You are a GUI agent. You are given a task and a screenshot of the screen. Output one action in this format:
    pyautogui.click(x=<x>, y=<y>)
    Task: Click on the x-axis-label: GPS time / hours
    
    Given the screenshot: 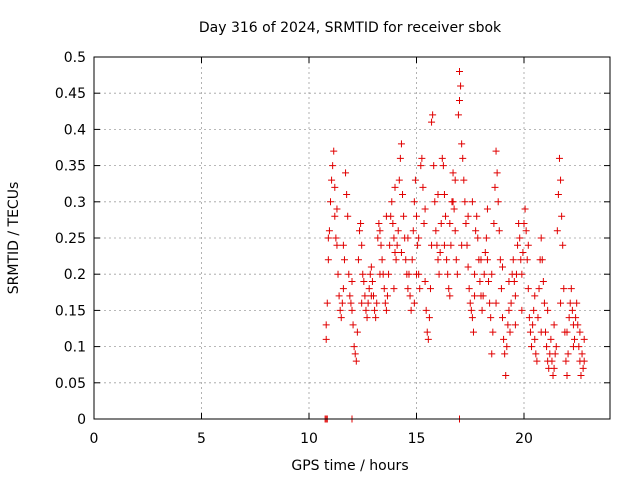 What is the action you would take?
    pyautogui.click(x=349, y=466)
    